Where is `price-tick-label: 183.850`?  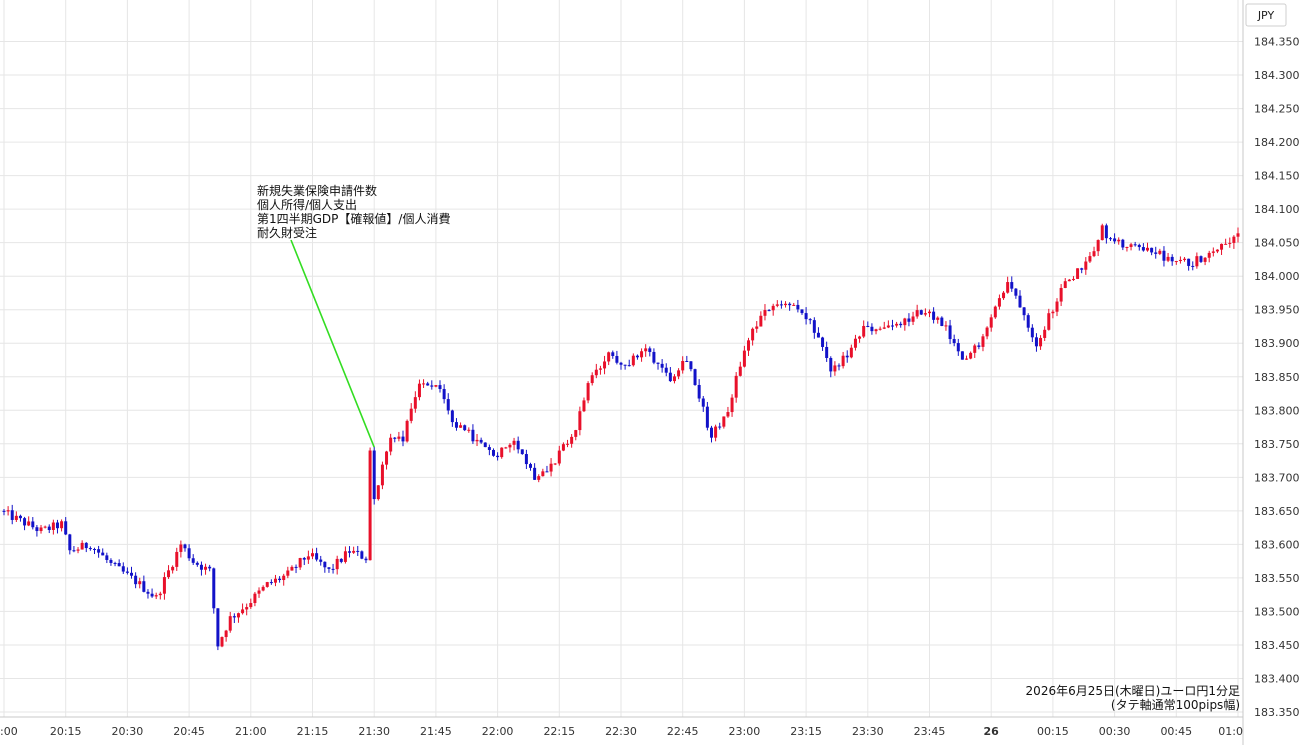
price-tick-label: 183.850 is located at coordinates (1277, 377).